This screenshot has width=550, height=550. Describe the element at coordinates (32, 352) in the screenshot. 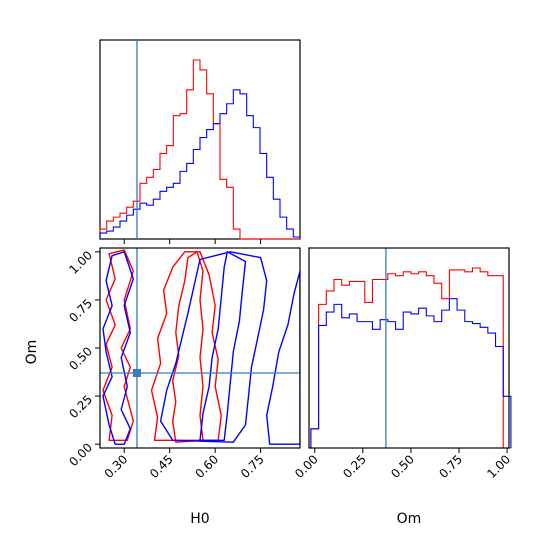

I see `om-yaxis-label: Om` at that location.